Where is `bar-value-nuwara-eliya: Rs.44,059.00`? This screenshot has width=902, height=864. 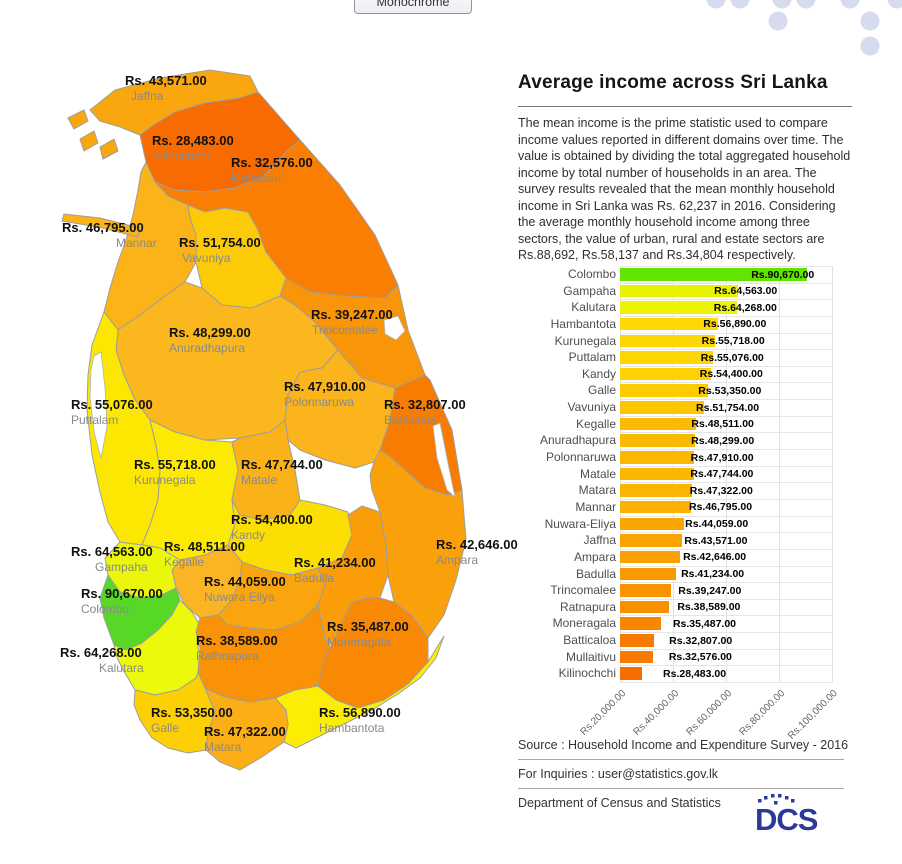 bar-value-nuwara-eliya: Rs.44,059.00 is located at coordinates (717, 524).